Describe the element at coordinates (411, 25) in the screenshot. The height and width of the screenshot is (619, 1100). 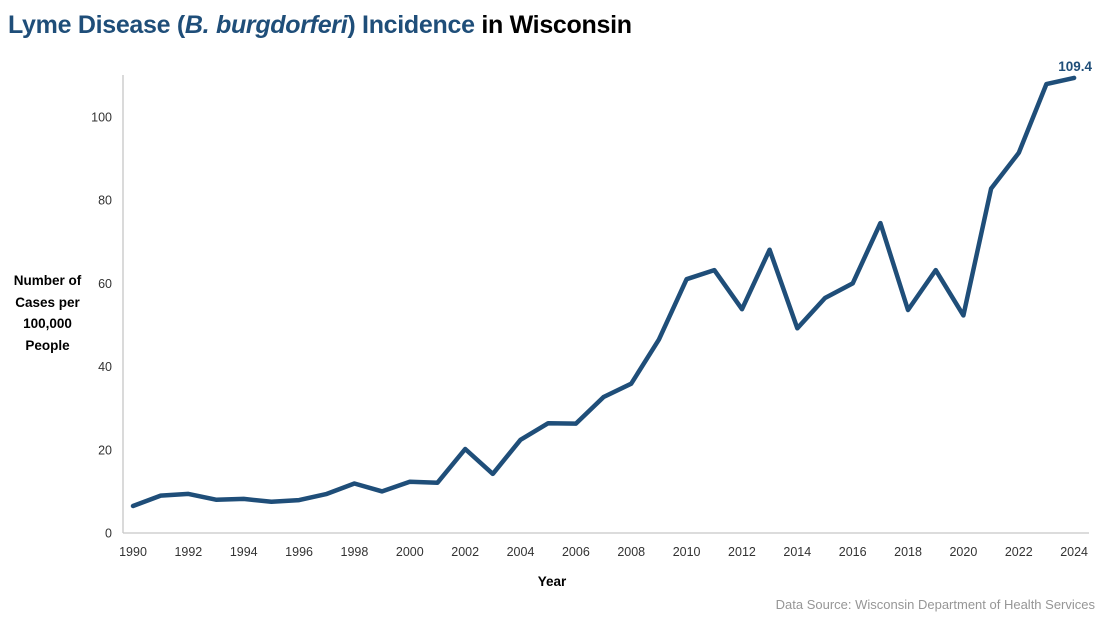
I see `chart-title-tail: ) Incidence` at that location.